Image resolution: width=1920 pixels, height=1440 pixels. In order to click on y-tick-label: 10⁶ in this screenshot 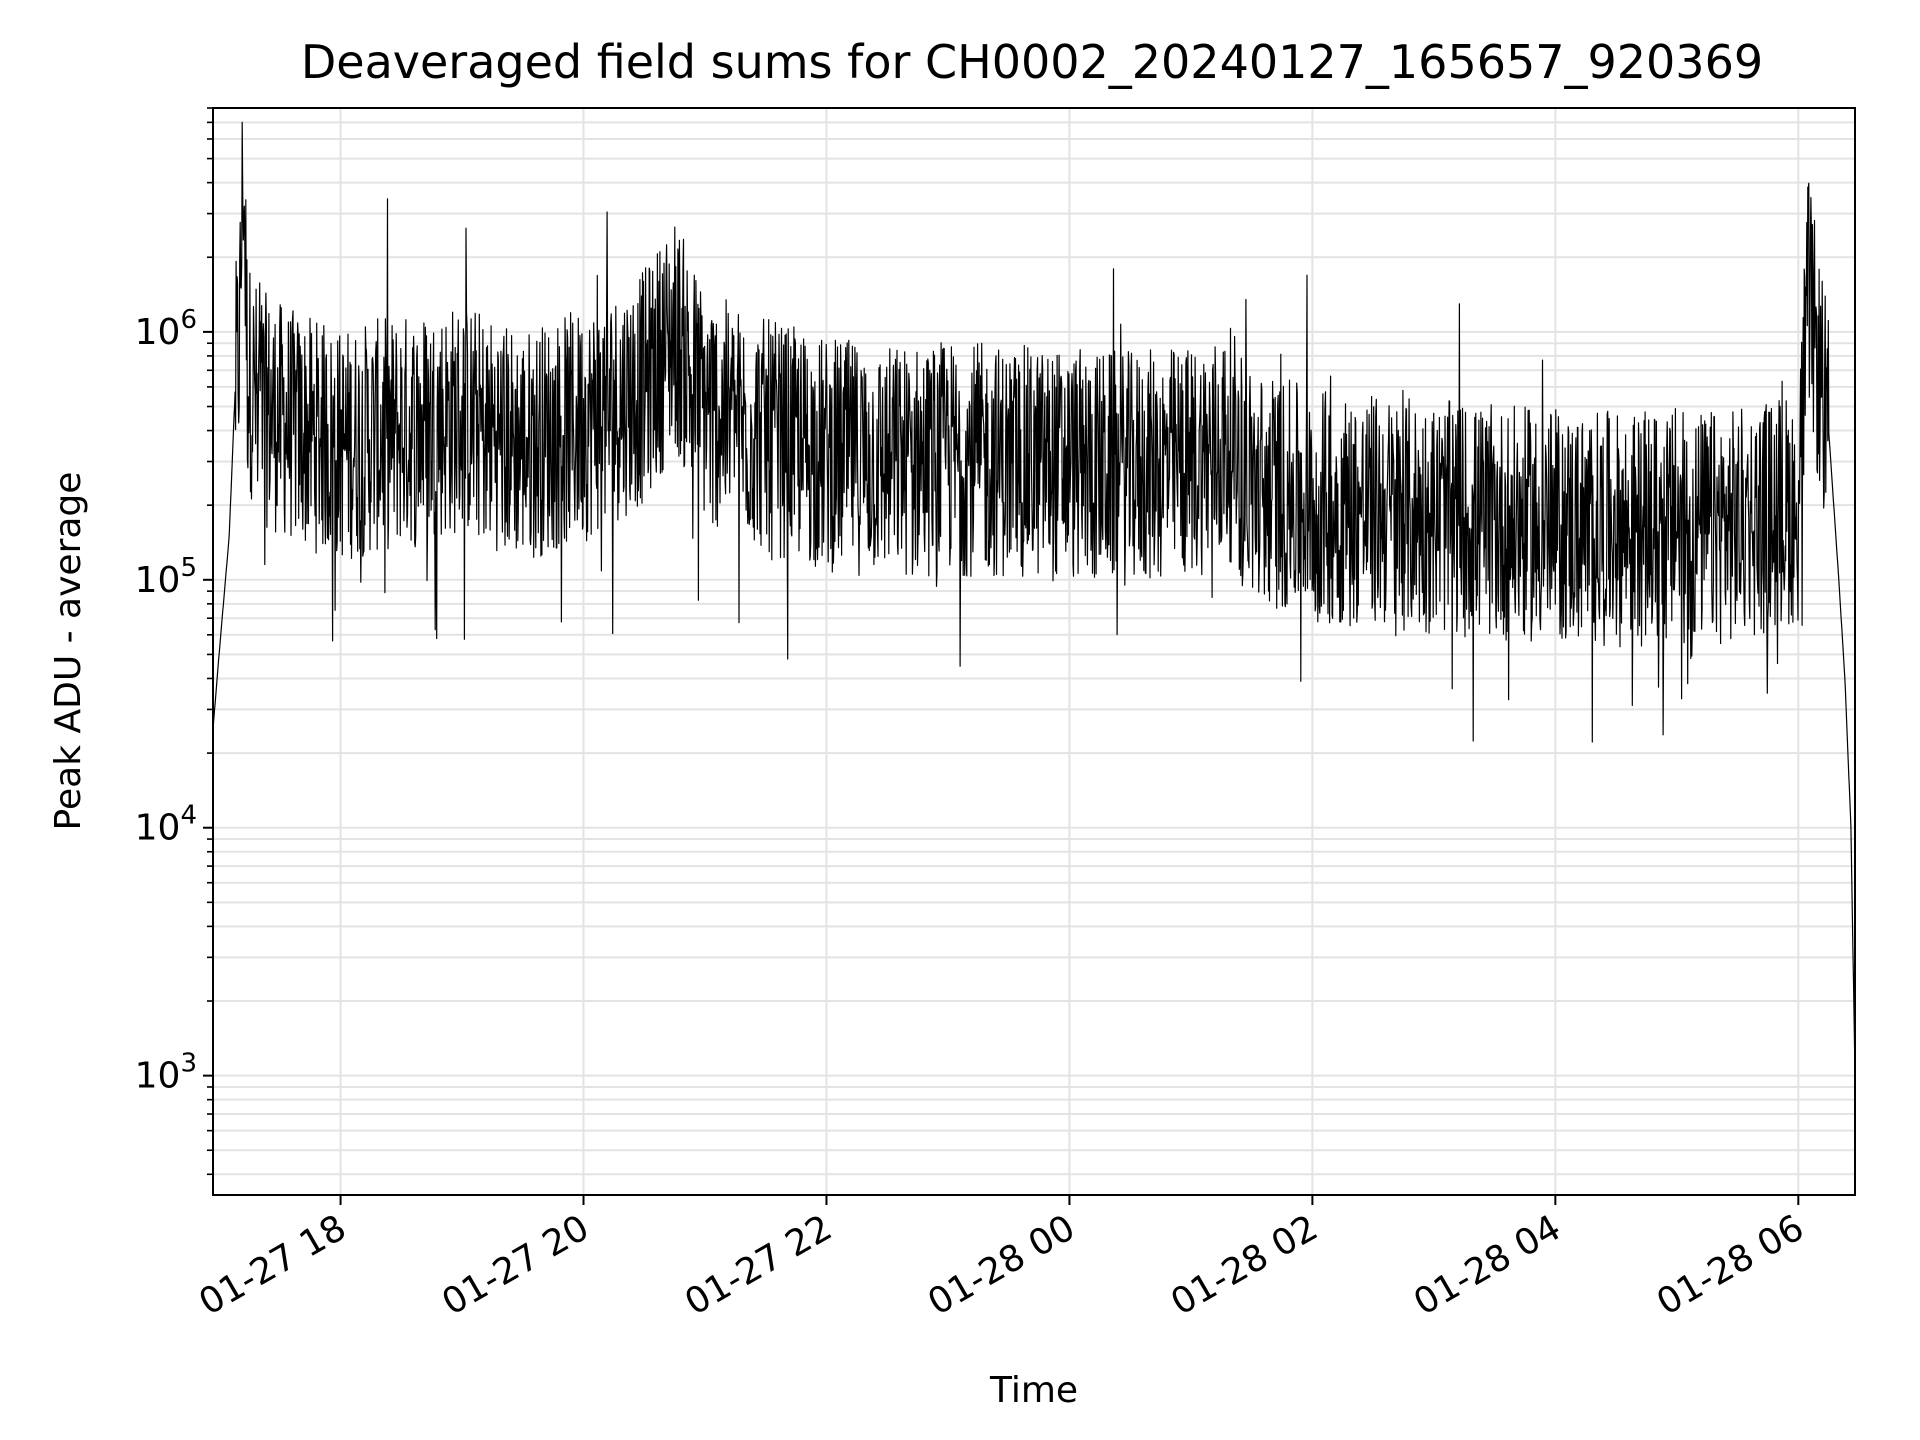, I will do `click(166, 329)`.